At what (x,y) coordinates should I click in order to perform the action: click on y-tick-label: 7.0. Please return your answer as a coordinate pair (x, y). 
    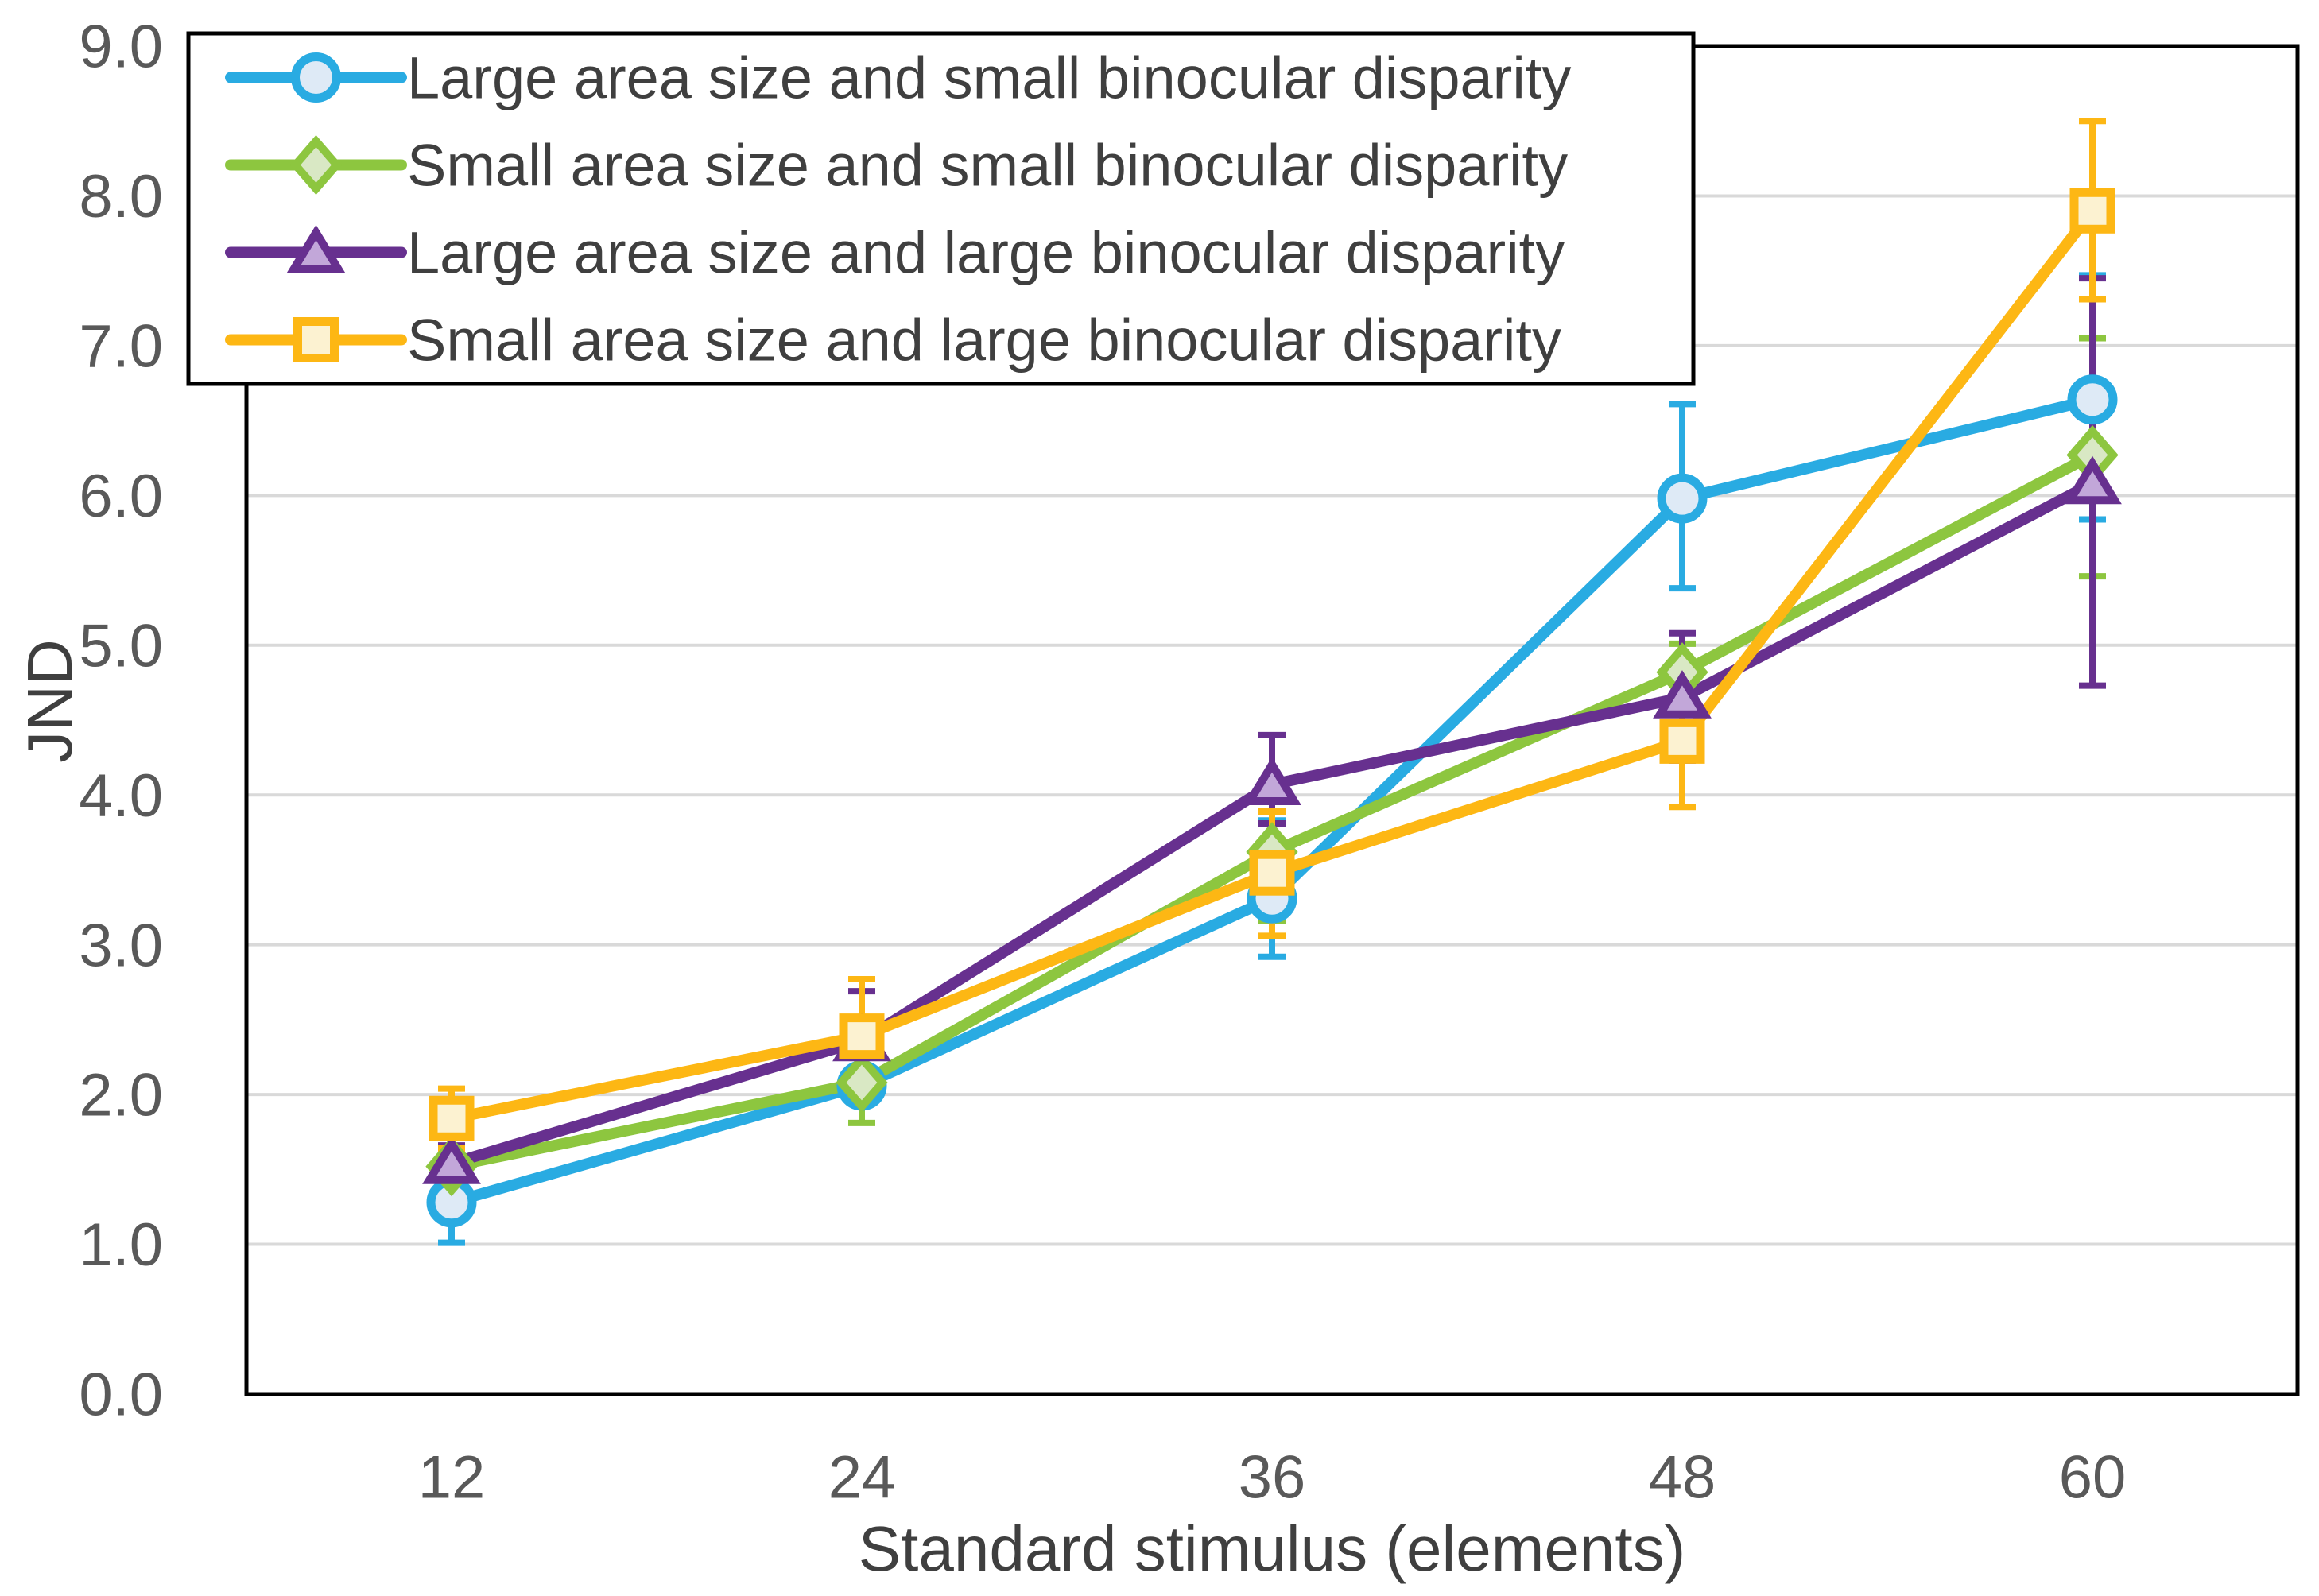
    Looking at the image, I should click on (121, 346).